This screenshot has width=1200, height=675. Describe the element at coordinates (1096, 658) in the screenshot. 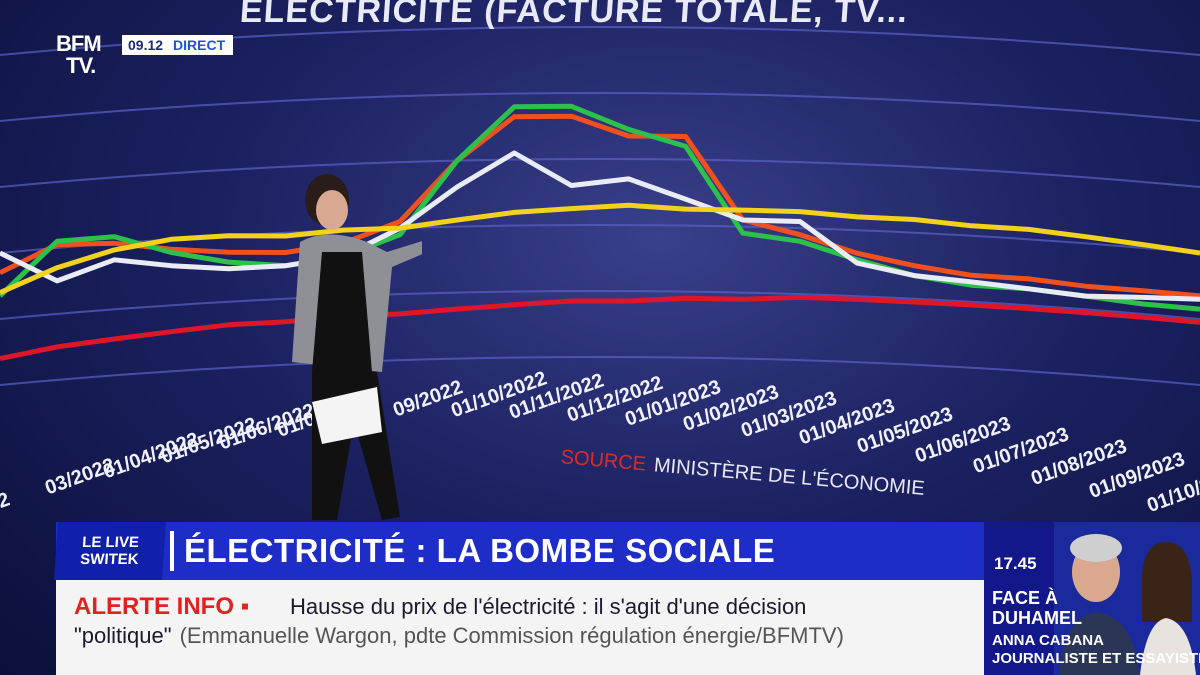

I see `guest-role: JOURNALISTE ET ESSAYISTE` at that location.